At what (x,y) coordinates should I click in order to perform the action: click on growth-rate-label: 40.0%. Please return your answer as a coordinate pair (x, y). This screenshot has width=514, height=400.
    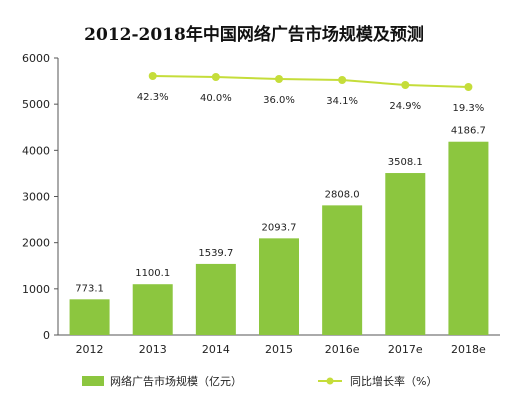
    Looking at the image, I should click on (216, 98).